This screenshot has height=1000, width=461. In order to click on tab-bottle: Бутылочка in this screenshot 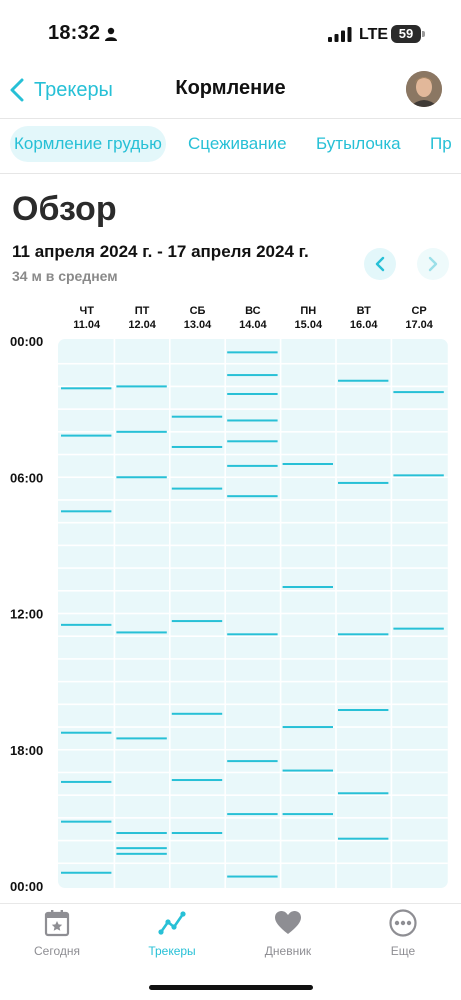, I will do `click(358, 143)`.